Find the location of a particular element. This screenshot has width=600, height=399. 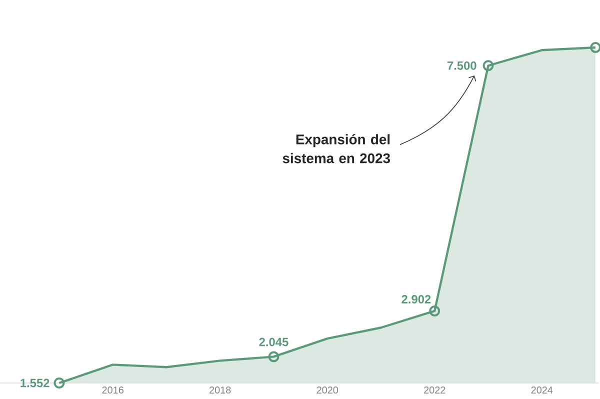

x-tick-label: 2022 is located at coordinates (435, 390).